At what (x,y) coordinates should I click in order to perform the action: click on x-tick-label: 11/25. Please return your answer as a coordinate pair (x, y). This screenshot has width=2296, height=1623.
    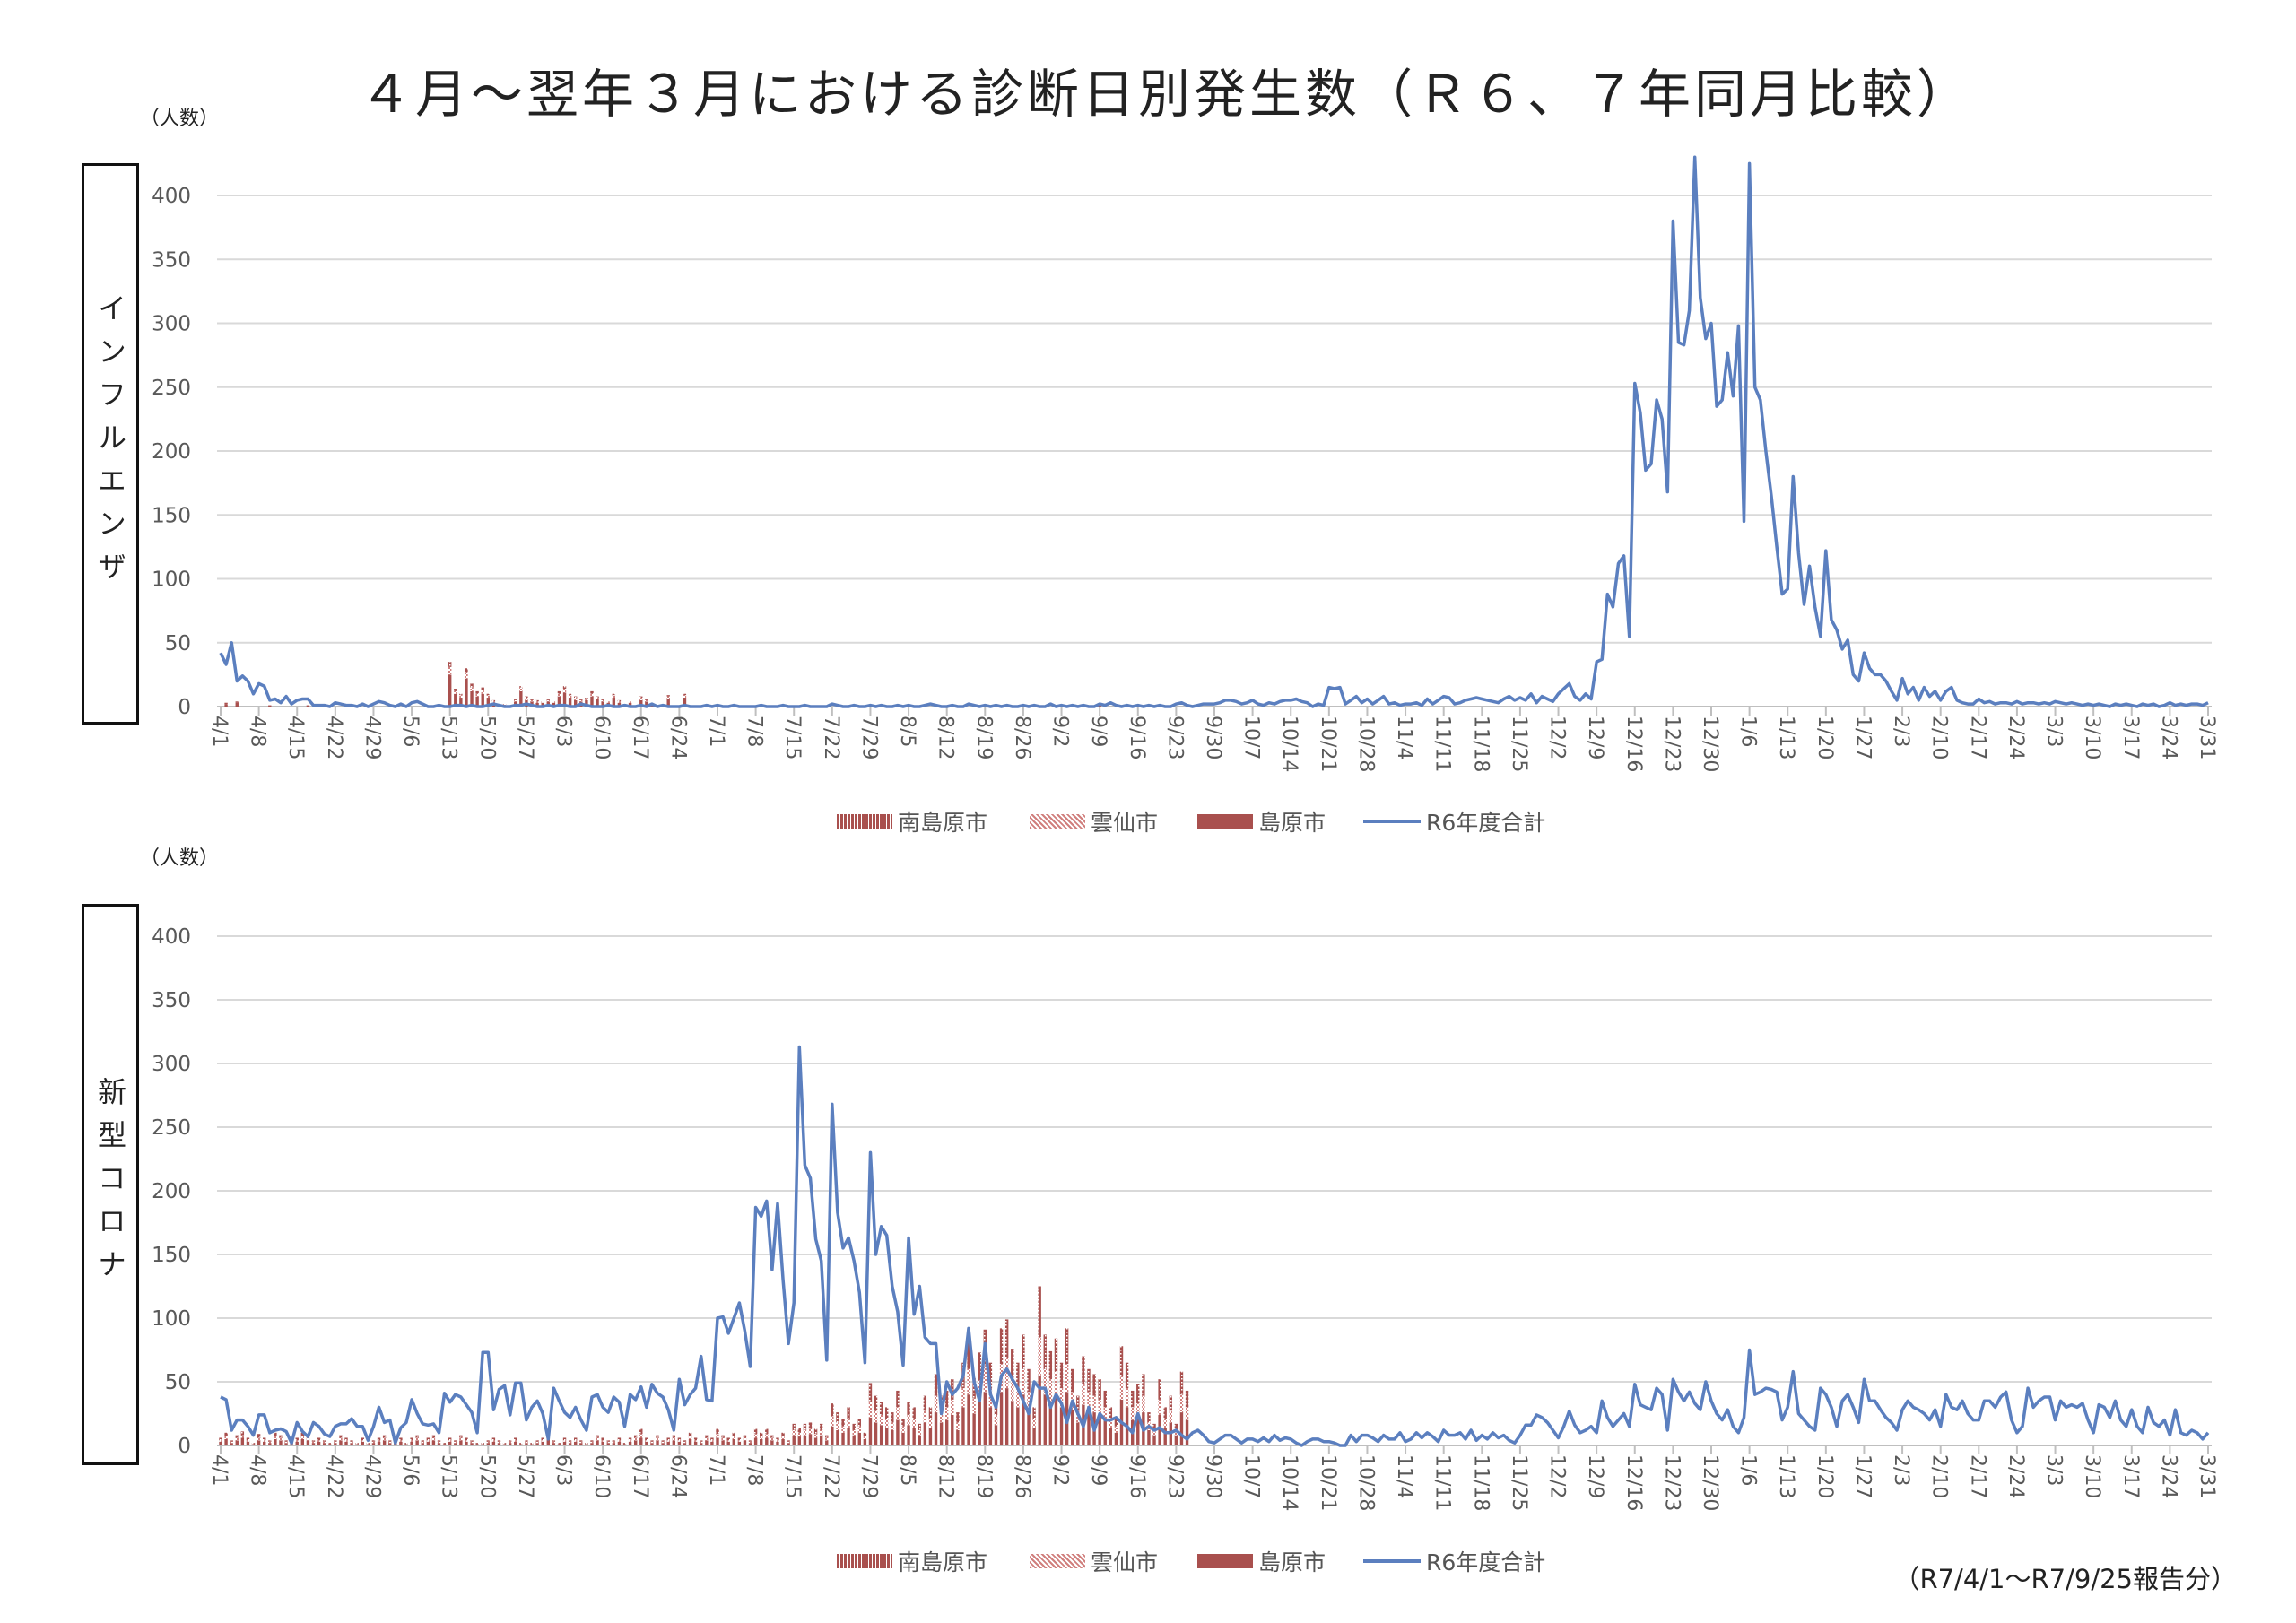
    Looking at the image, I should click on (1519, 1482).